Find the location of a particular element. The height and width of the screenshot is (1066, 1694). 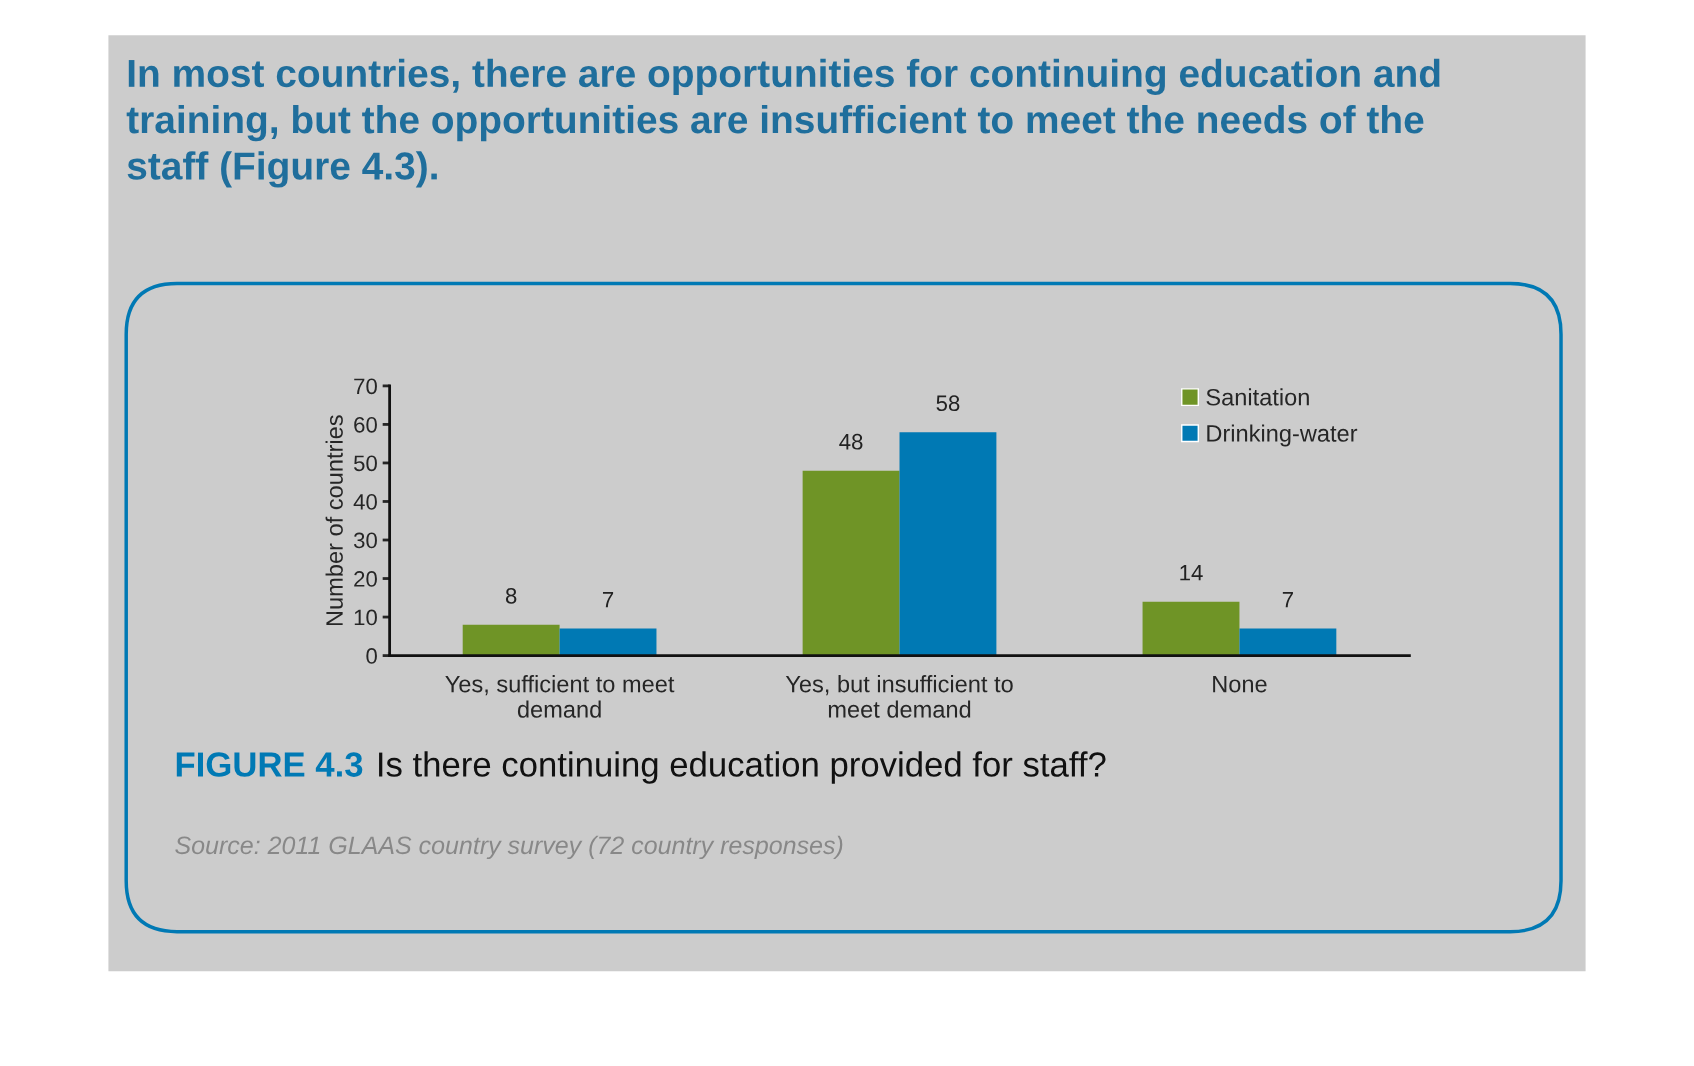

chart-title: In most countries, there are opportunities for continuing education and training, but the opportunities are insufficient to meet the needs of the staff (Figure 4.3). is located at coordinates (783, 123).